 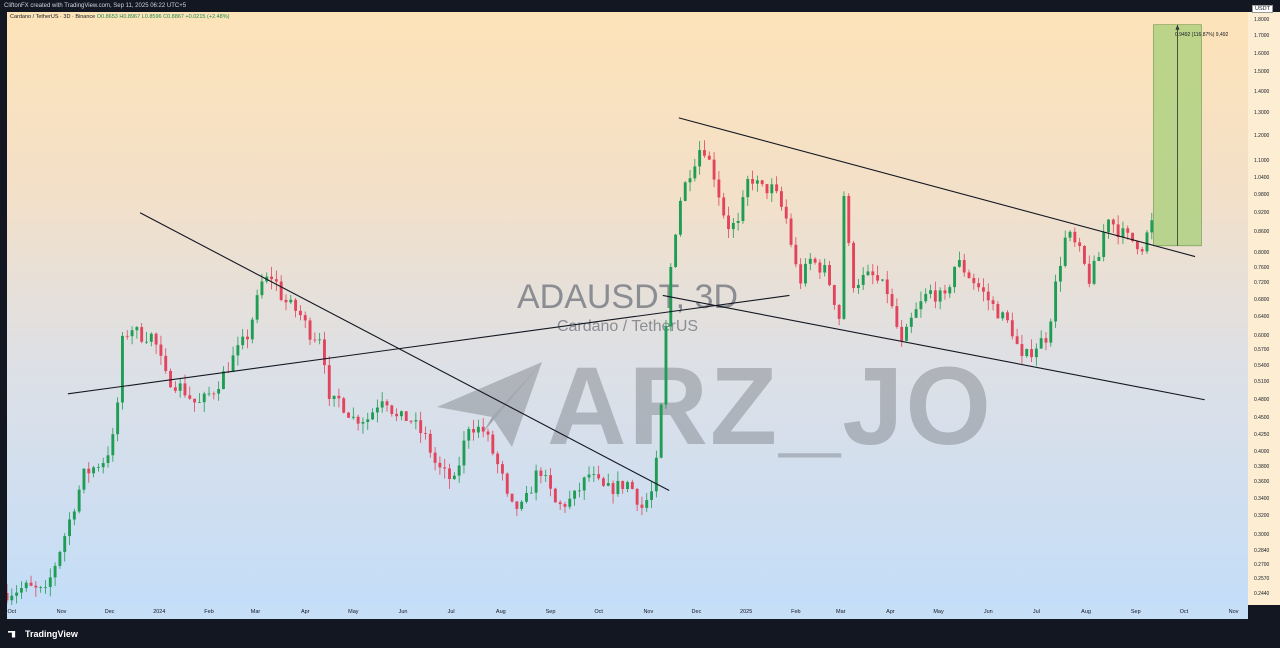 What do you see at coordinates (53, 17) in the screenshot?
I see `legend-symbol: Cardano / TetherUS · 3D · Binance` at bounding box center [53, 17].